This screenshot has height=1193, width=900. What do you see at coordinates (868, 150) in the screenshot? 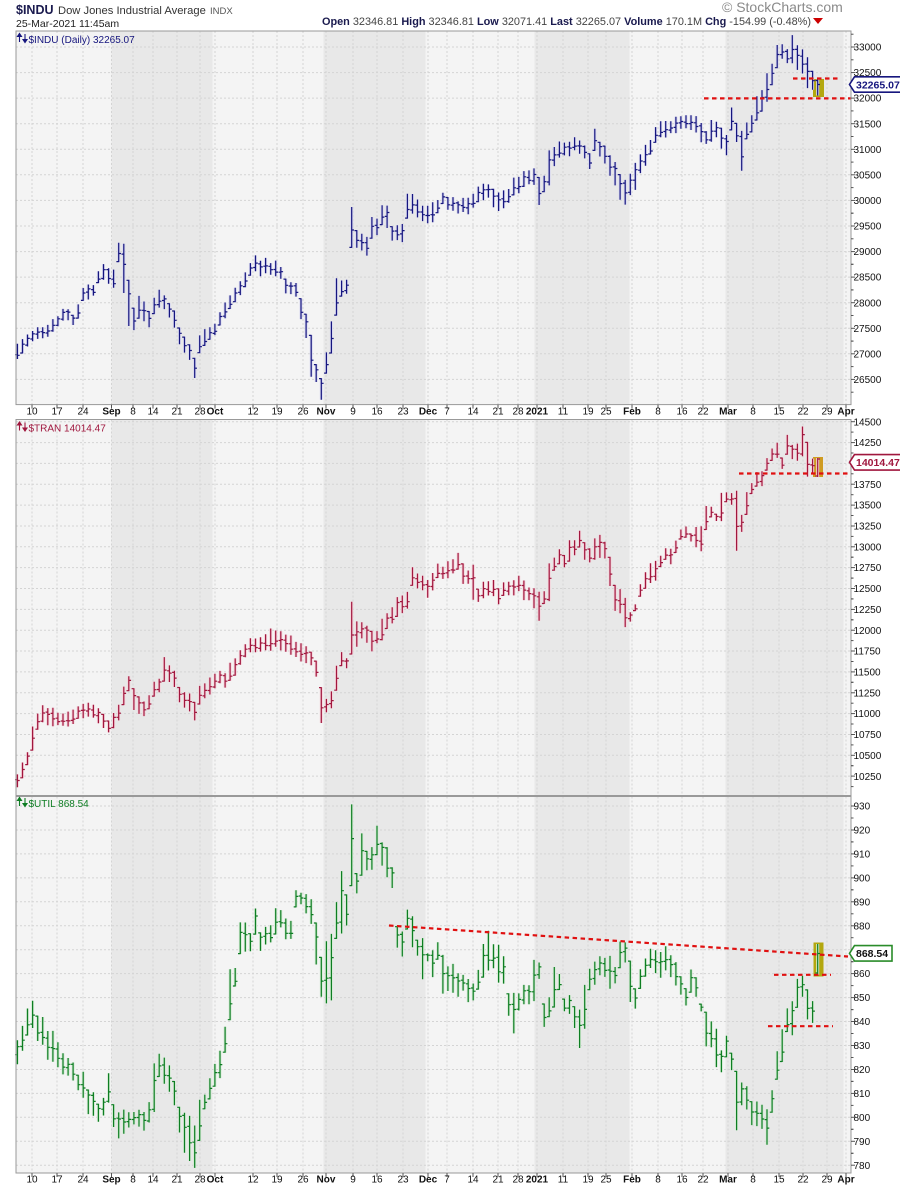
I see `svg-text: 31000` at bounding box center [868, 150].